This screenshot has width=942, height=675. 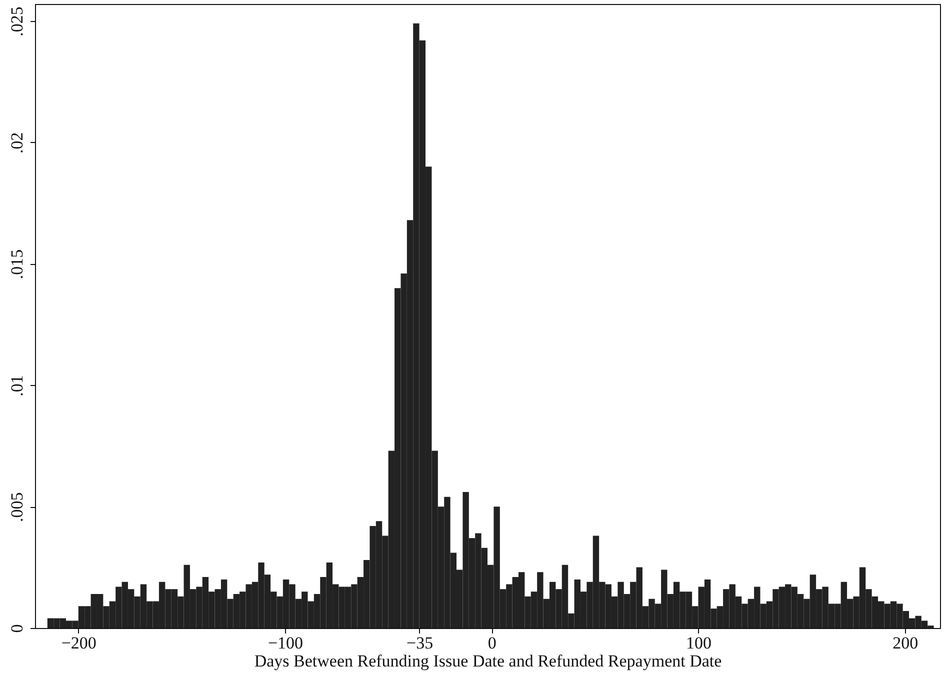 What do you see at coordinates (492, 643) in the screenshot?
I see `x-tick-label: 0` at bounding box center [492, 643].